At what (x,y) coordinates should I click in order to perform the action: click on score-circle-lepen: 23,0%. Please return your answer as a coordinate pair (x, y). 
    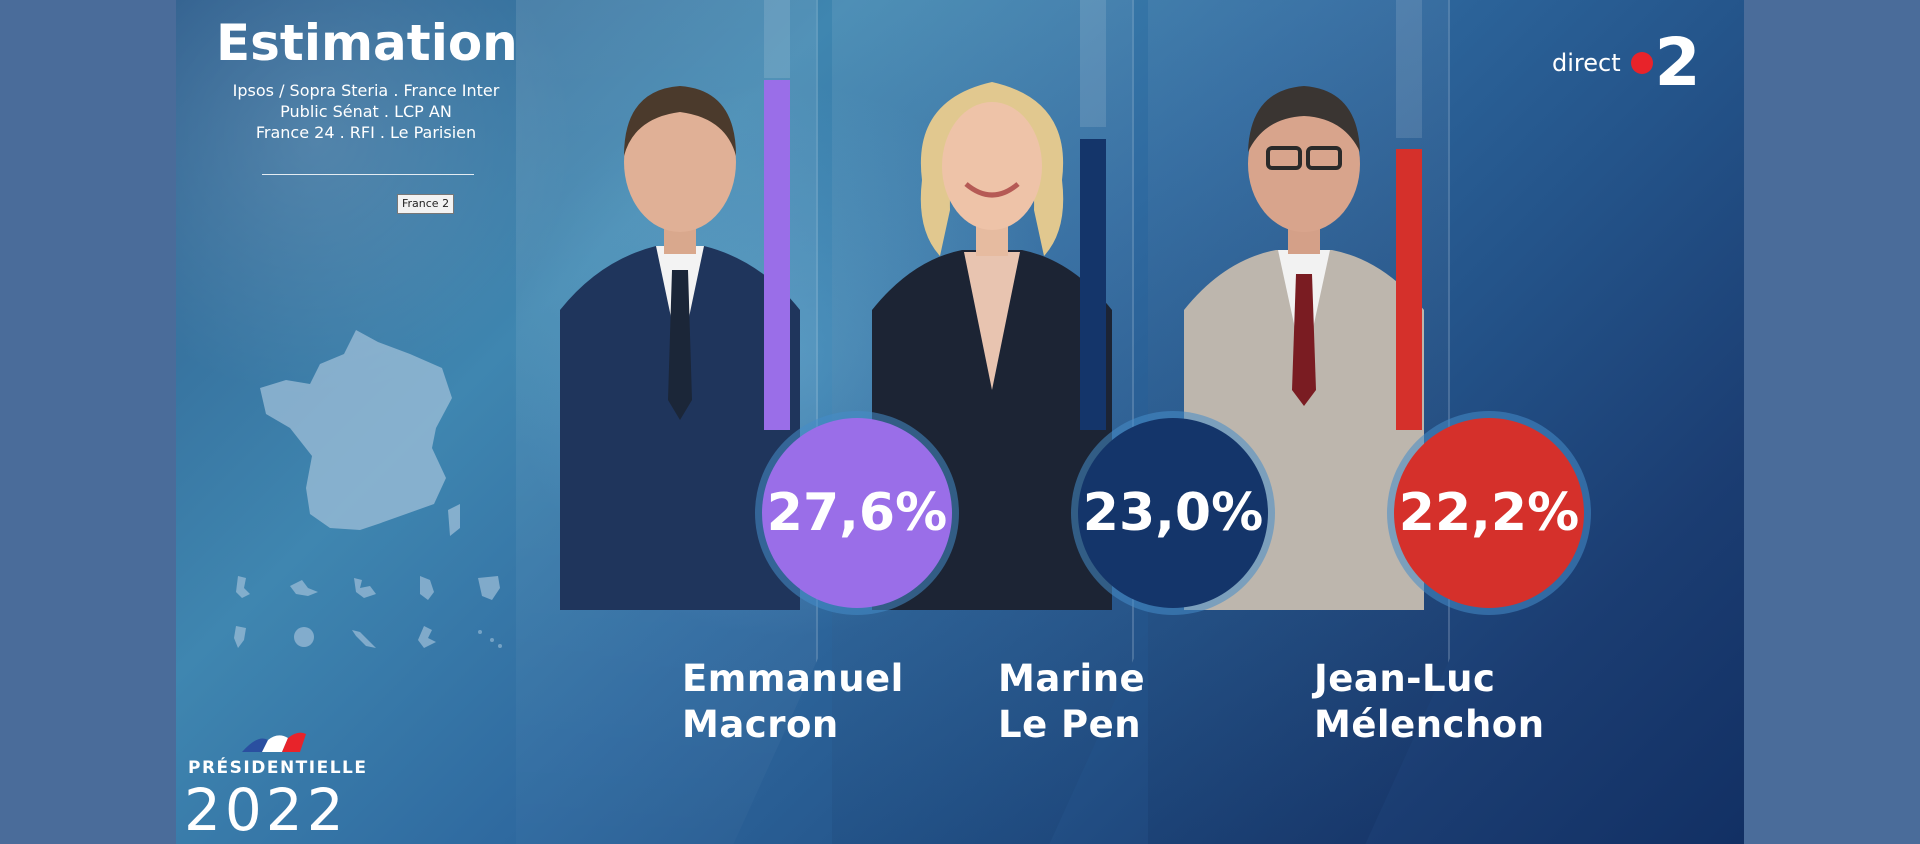
    Looking at the image, I should click on (1173, 513).